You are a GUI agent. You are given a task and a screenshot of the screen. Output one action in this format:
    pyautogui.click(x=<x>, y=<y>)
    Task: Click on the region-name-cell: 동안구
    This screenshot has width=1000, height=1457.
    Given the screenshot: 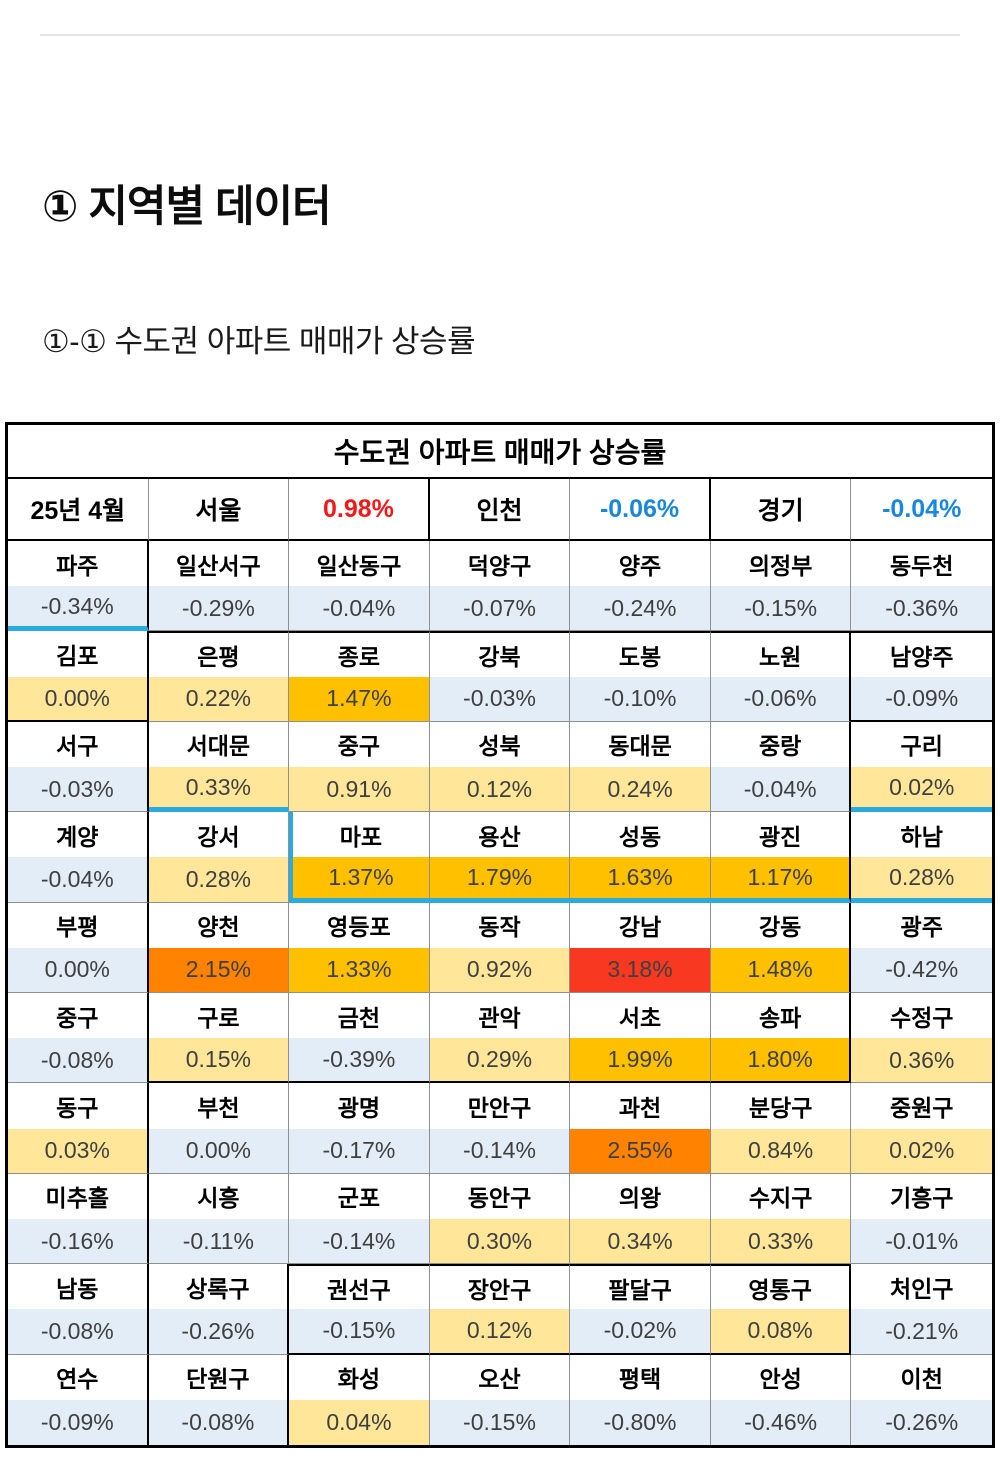 What is the action you would take?
    pyautogui.click(x=500, y=1196)
    